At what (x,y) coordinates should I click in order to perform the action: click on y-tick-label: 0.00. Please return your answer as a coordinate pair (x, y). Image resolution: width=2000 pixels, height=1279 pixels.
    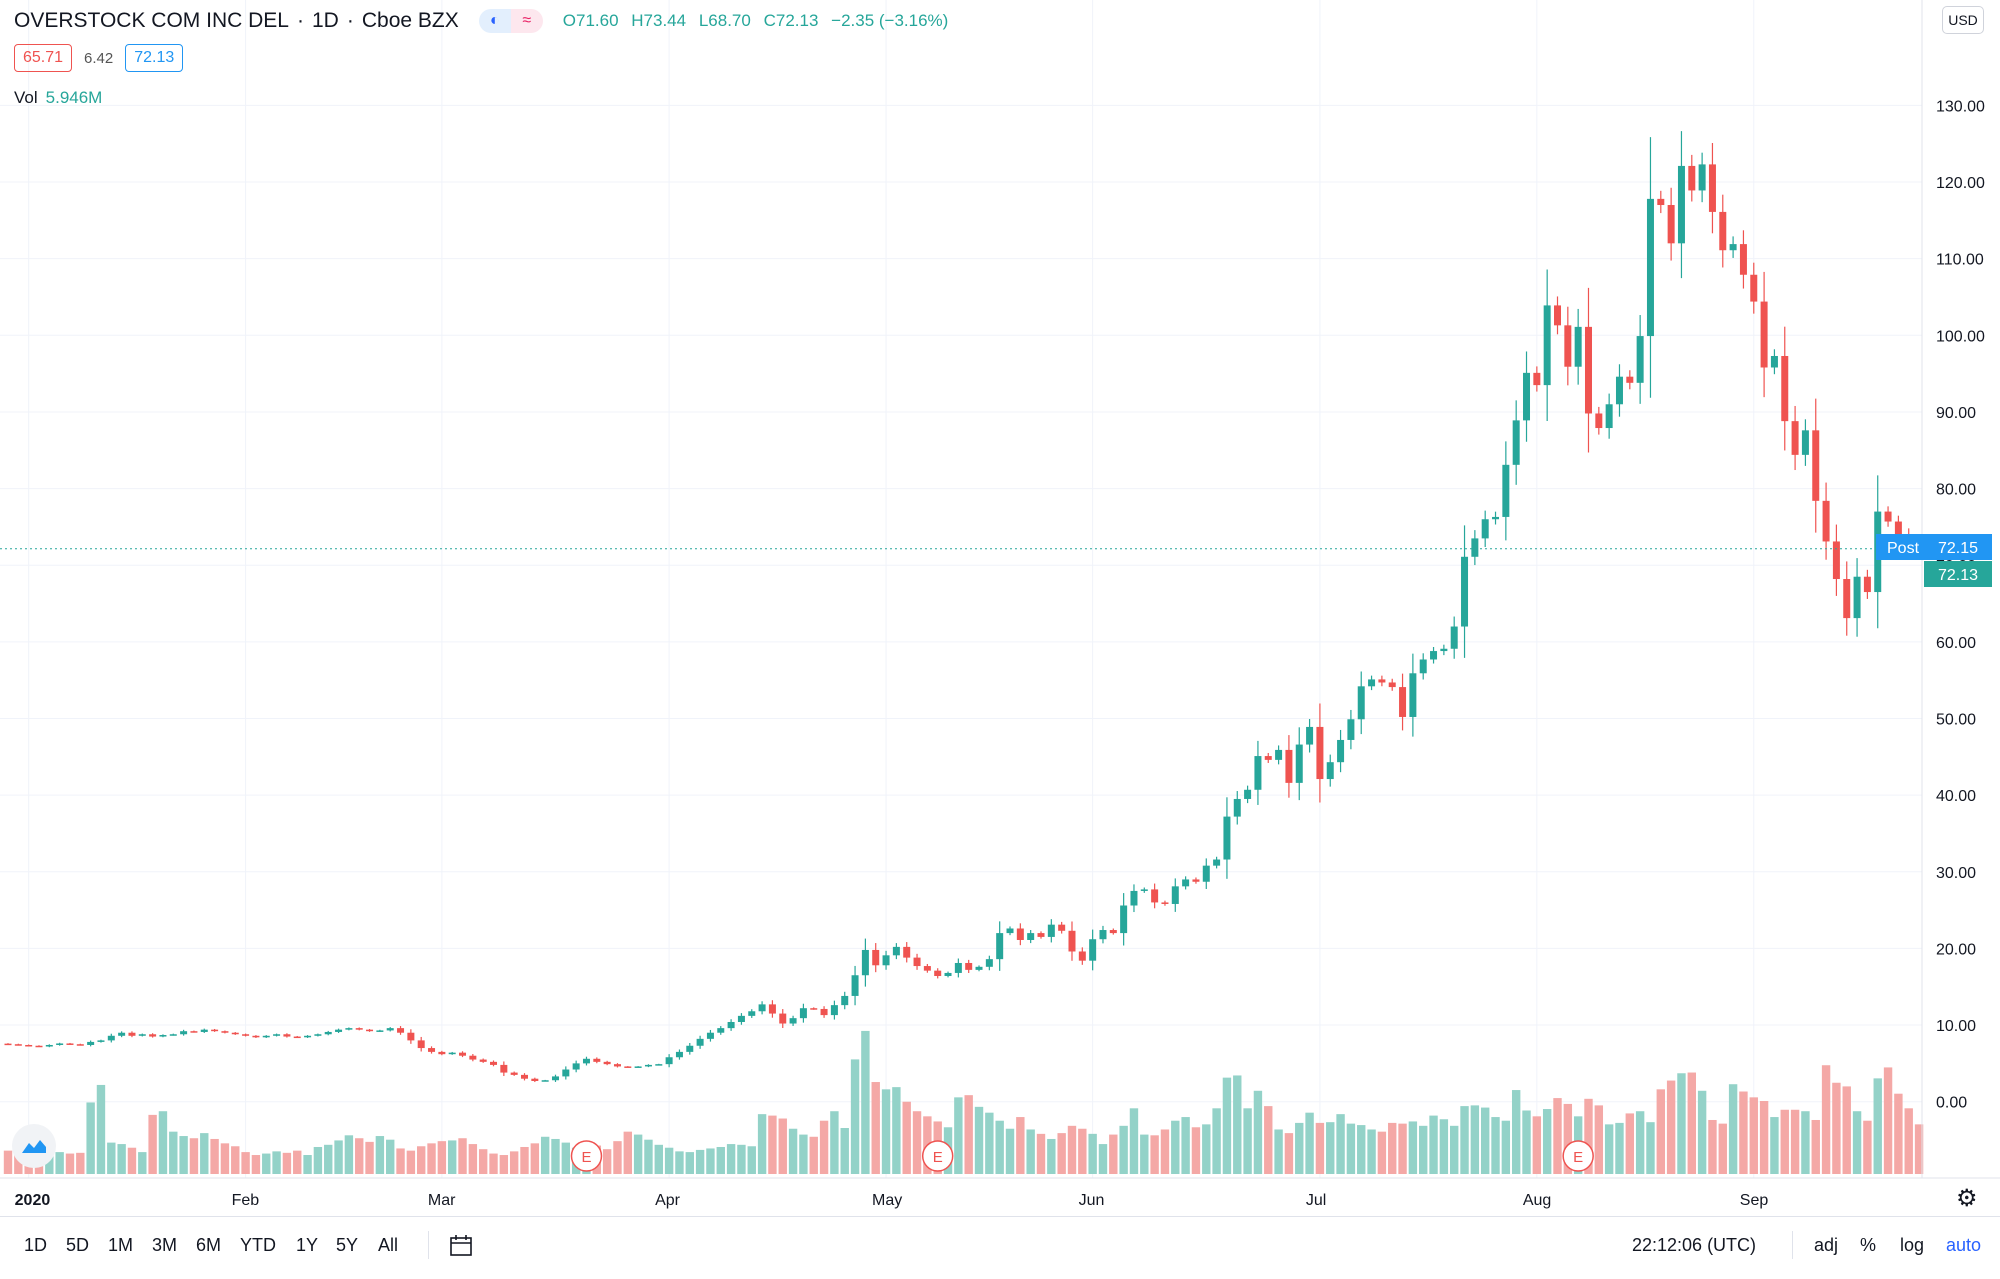
    Looking at the image, I should click on (1951, 1103).